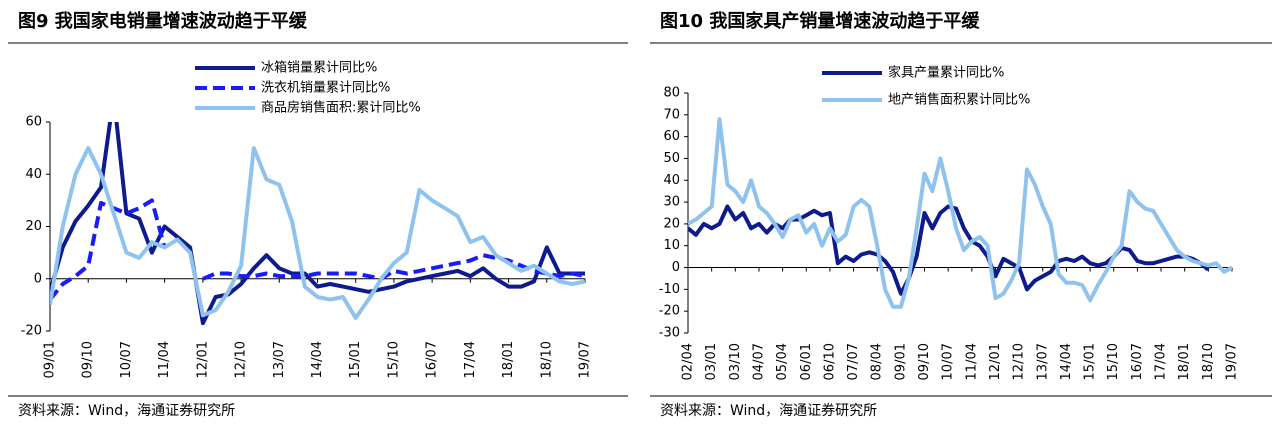  Describe the element at coordinates (820, 21) in the screenshot. I see `chart-title: 图10 我国家具产销量增速波动趋于平缓` at that location.